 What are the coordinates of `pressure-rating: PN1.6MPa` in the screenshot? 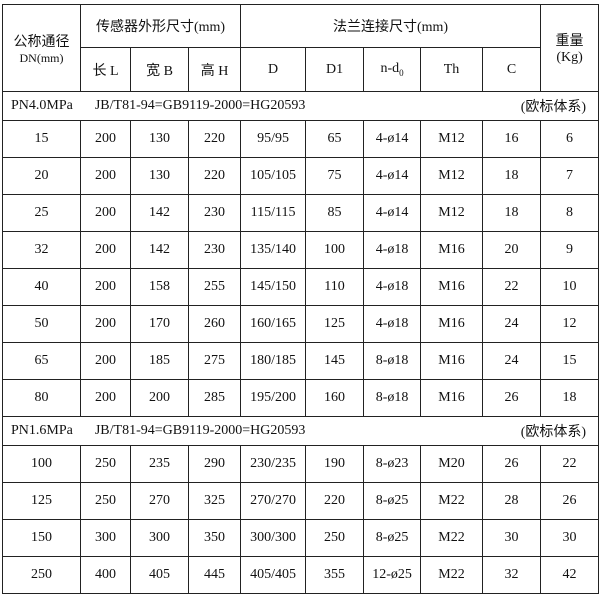 It's located at (42, 430).